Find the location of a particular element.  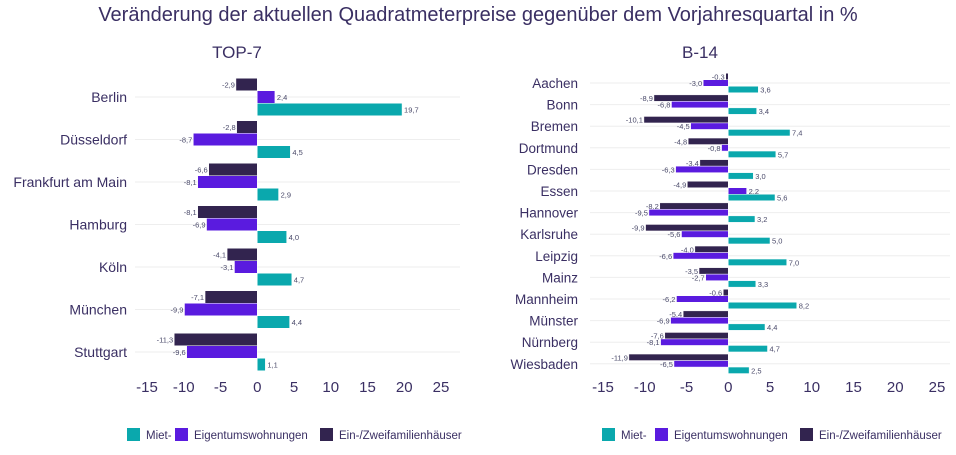

data-label: -6,8 is located at coordinates (664, 105).